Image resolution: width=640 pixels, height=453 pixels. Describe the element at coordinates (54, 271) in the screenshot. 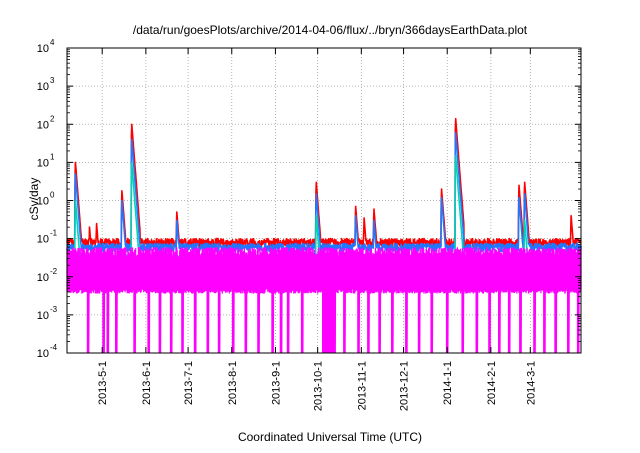

I see `y-tick-label-exponent: -2` at that location.